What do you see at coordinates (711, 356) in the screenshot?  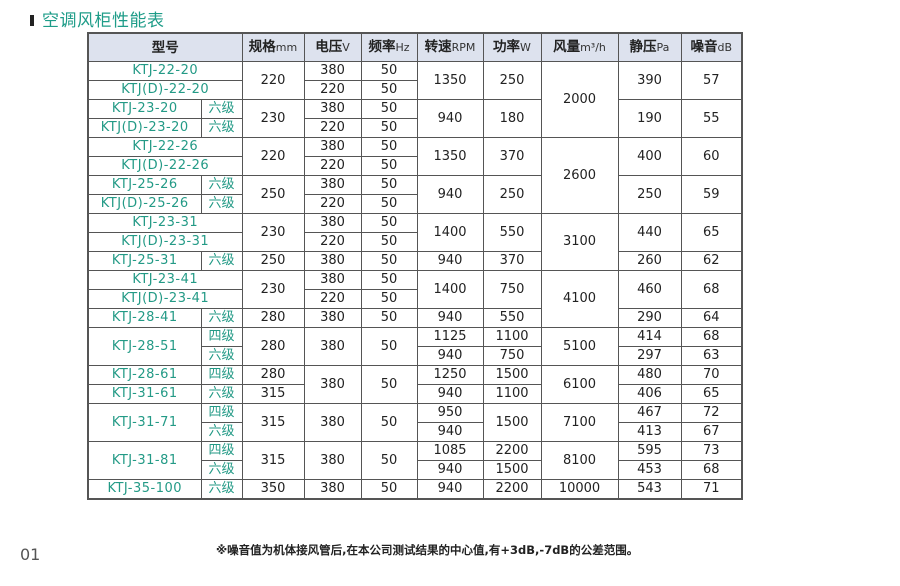 I see `noise-cell: 63` at bounding box center [711, 356].